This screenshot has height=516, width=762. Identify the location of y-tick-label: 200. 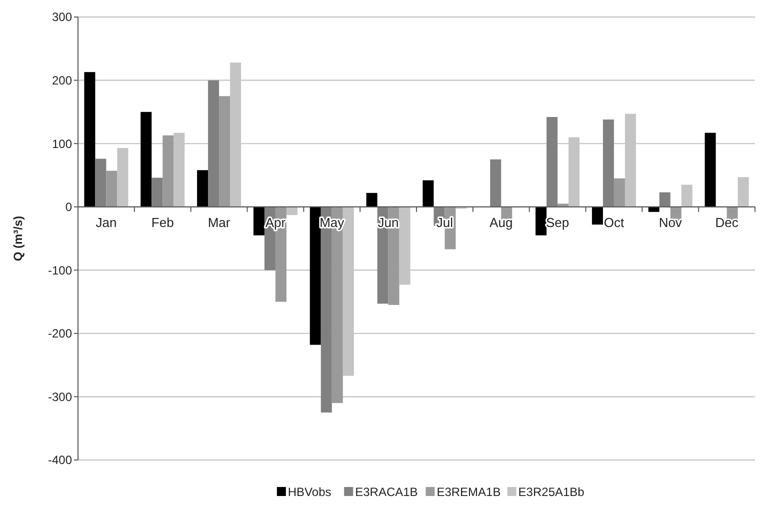
(62, 80).